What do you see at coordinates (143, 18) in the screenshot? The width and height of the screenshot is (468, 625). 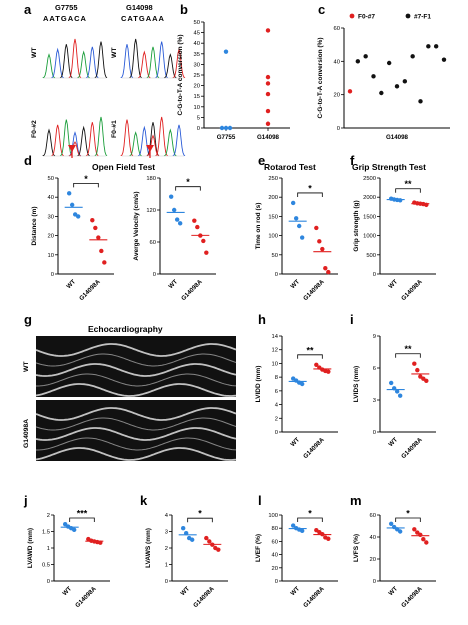 I see `sequence-right: CATGAAA` at bounding box center [143, 18].